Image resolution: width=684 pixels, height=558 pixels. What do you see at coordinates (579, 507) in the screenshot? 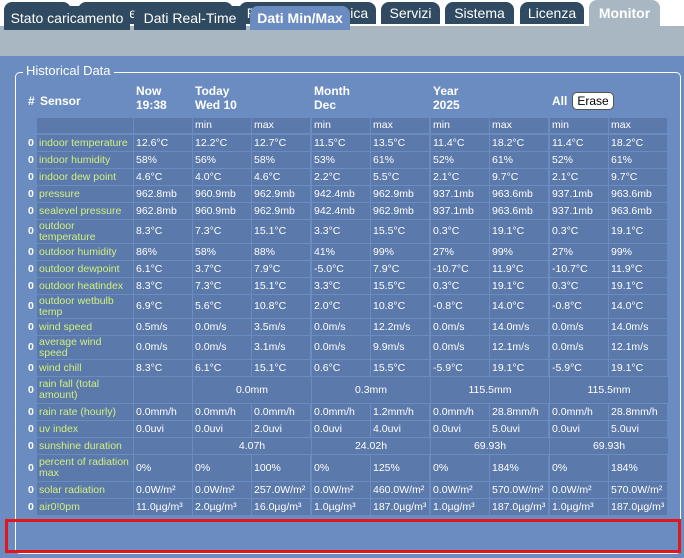
I see `history-value: 1.0µg/m³` at bounding box center [579, 507].